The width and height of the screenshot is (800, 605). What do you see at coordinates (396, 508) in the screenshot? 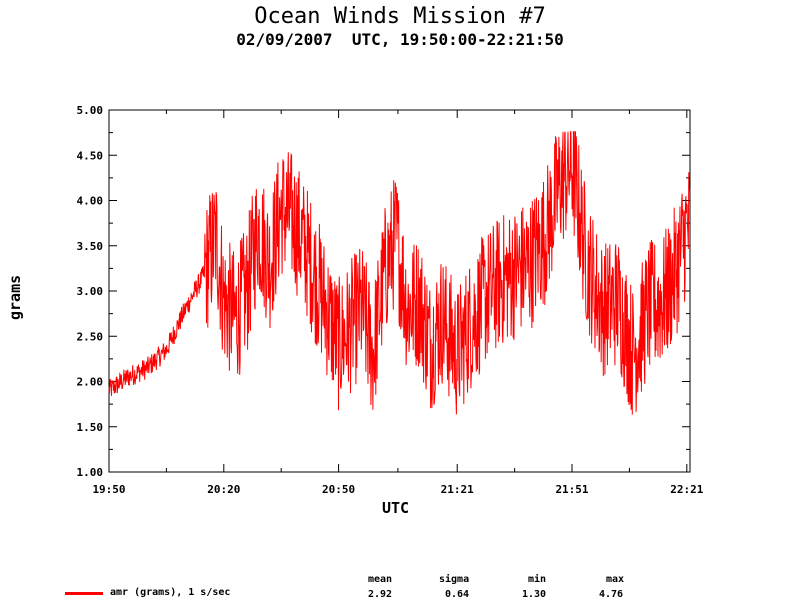
I see `x-axis-label: UTC` at bounding box center [396, 508].